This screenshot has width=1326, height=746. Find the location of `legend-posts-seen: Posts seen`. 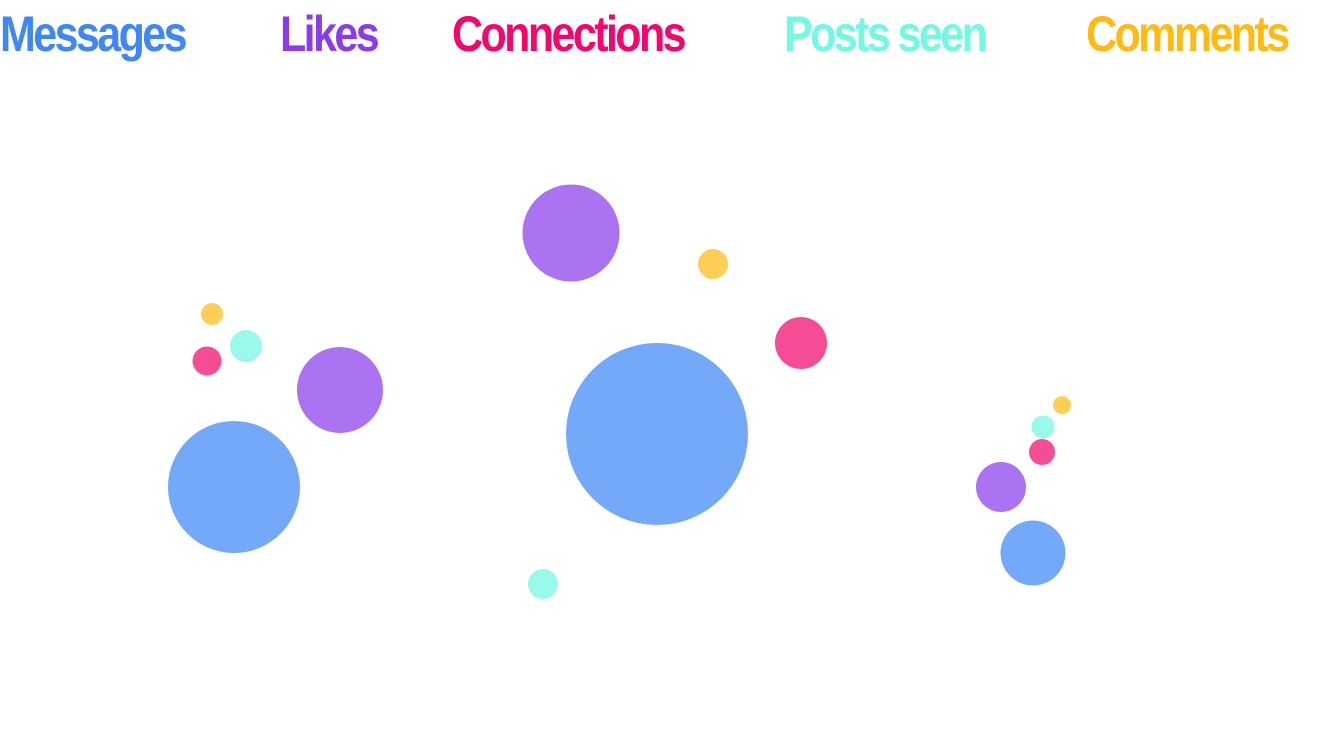

legend-posts-seen: Posts seen is located at coordinates (886, 34).